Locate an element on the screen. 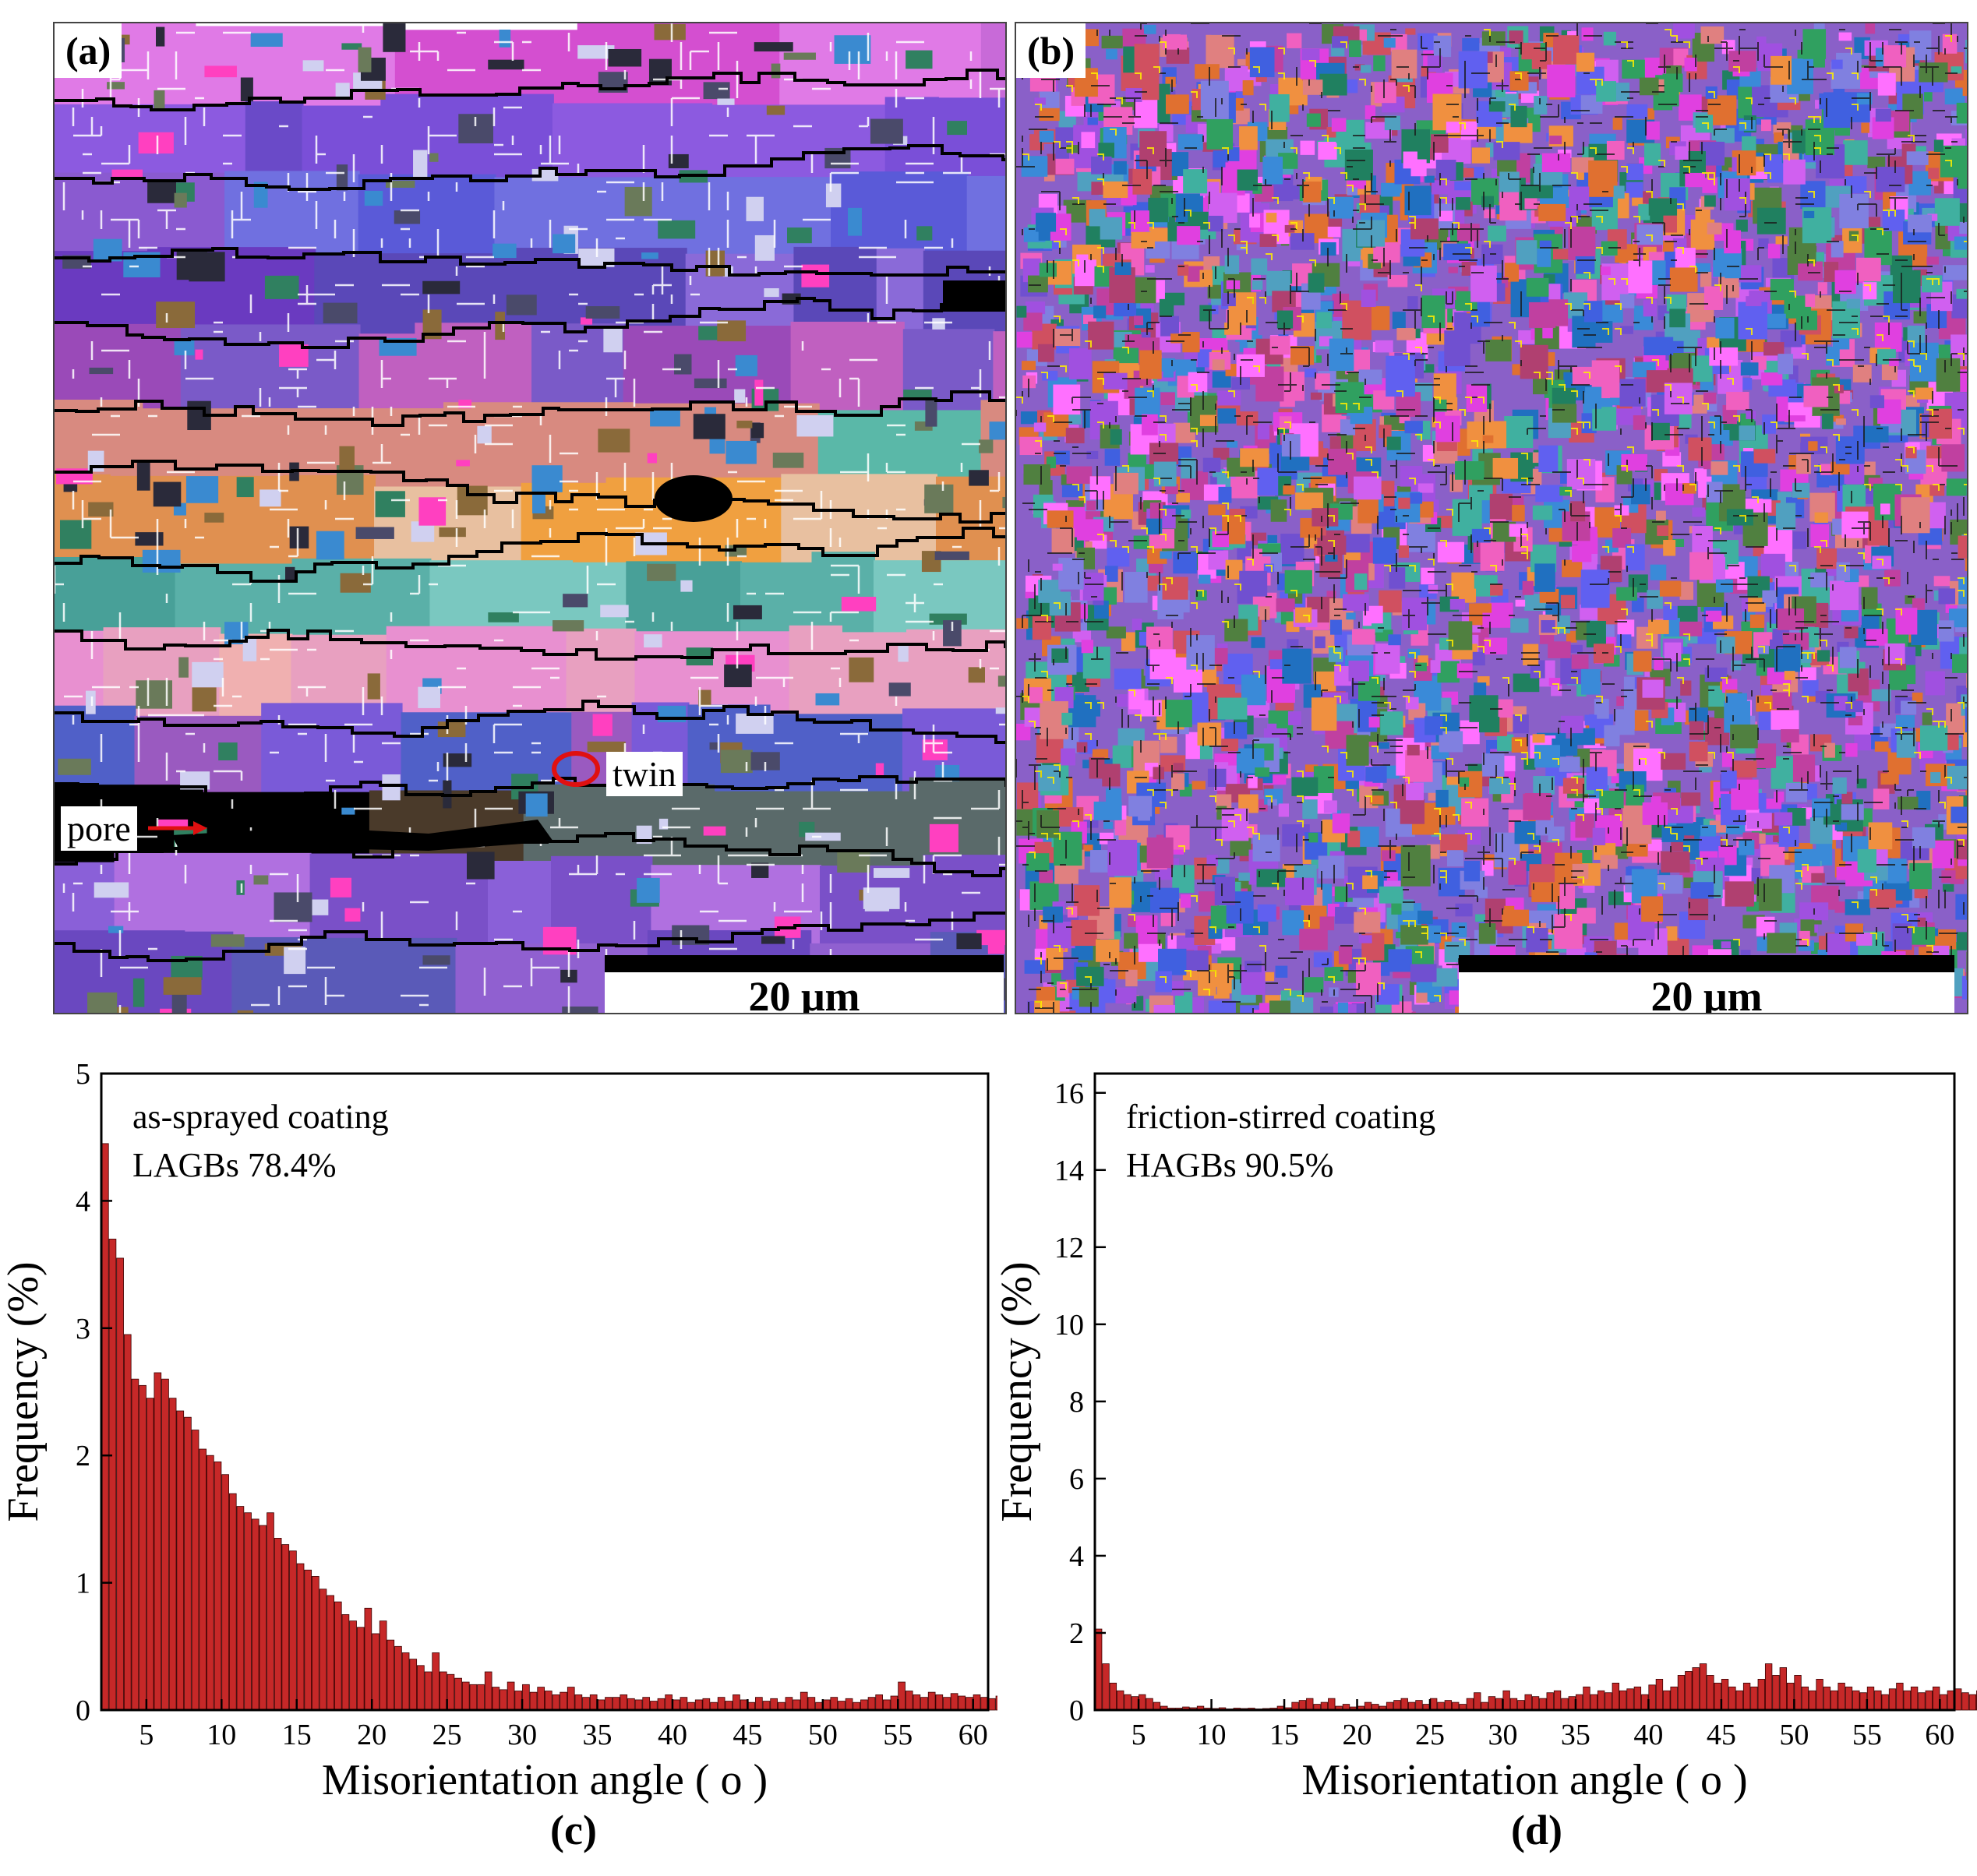 This screenshot has height=1876, width=1977. chart-c-xtick-label: 40 is located at coordinates (672, 1735).